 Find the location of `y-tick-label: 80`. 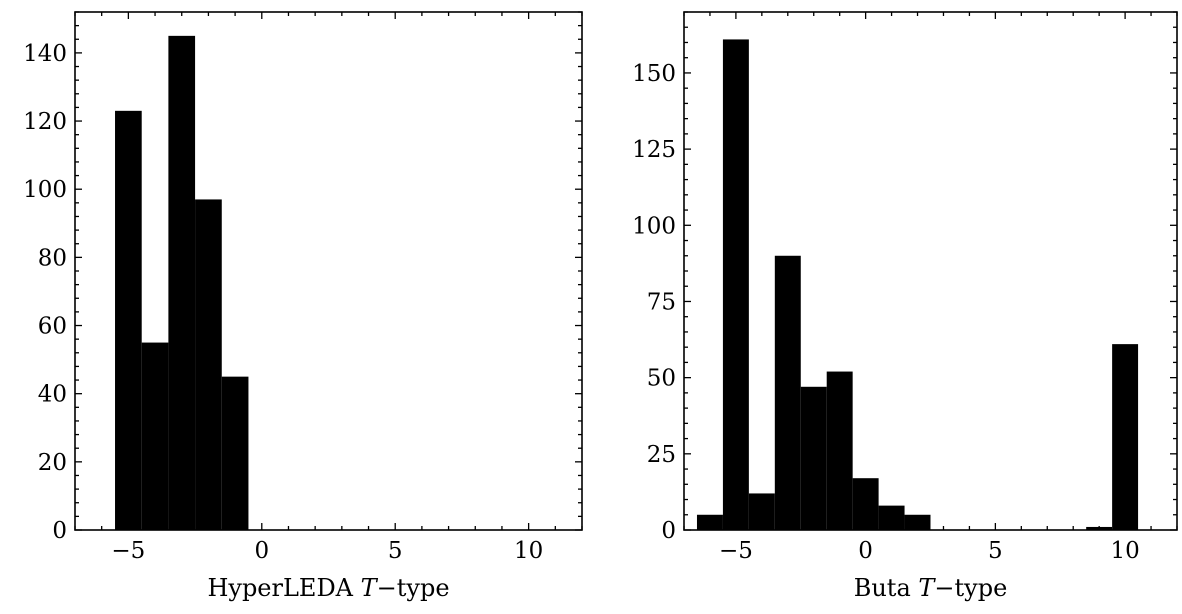

y-tick-label: 80 is located at coordinates (52, 258).